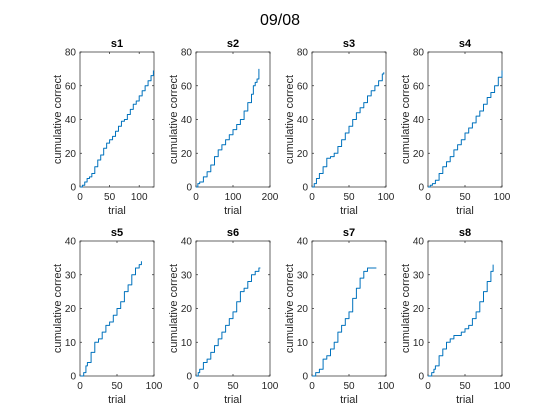  I want to click on panel-title: s5, so click(117, 233).